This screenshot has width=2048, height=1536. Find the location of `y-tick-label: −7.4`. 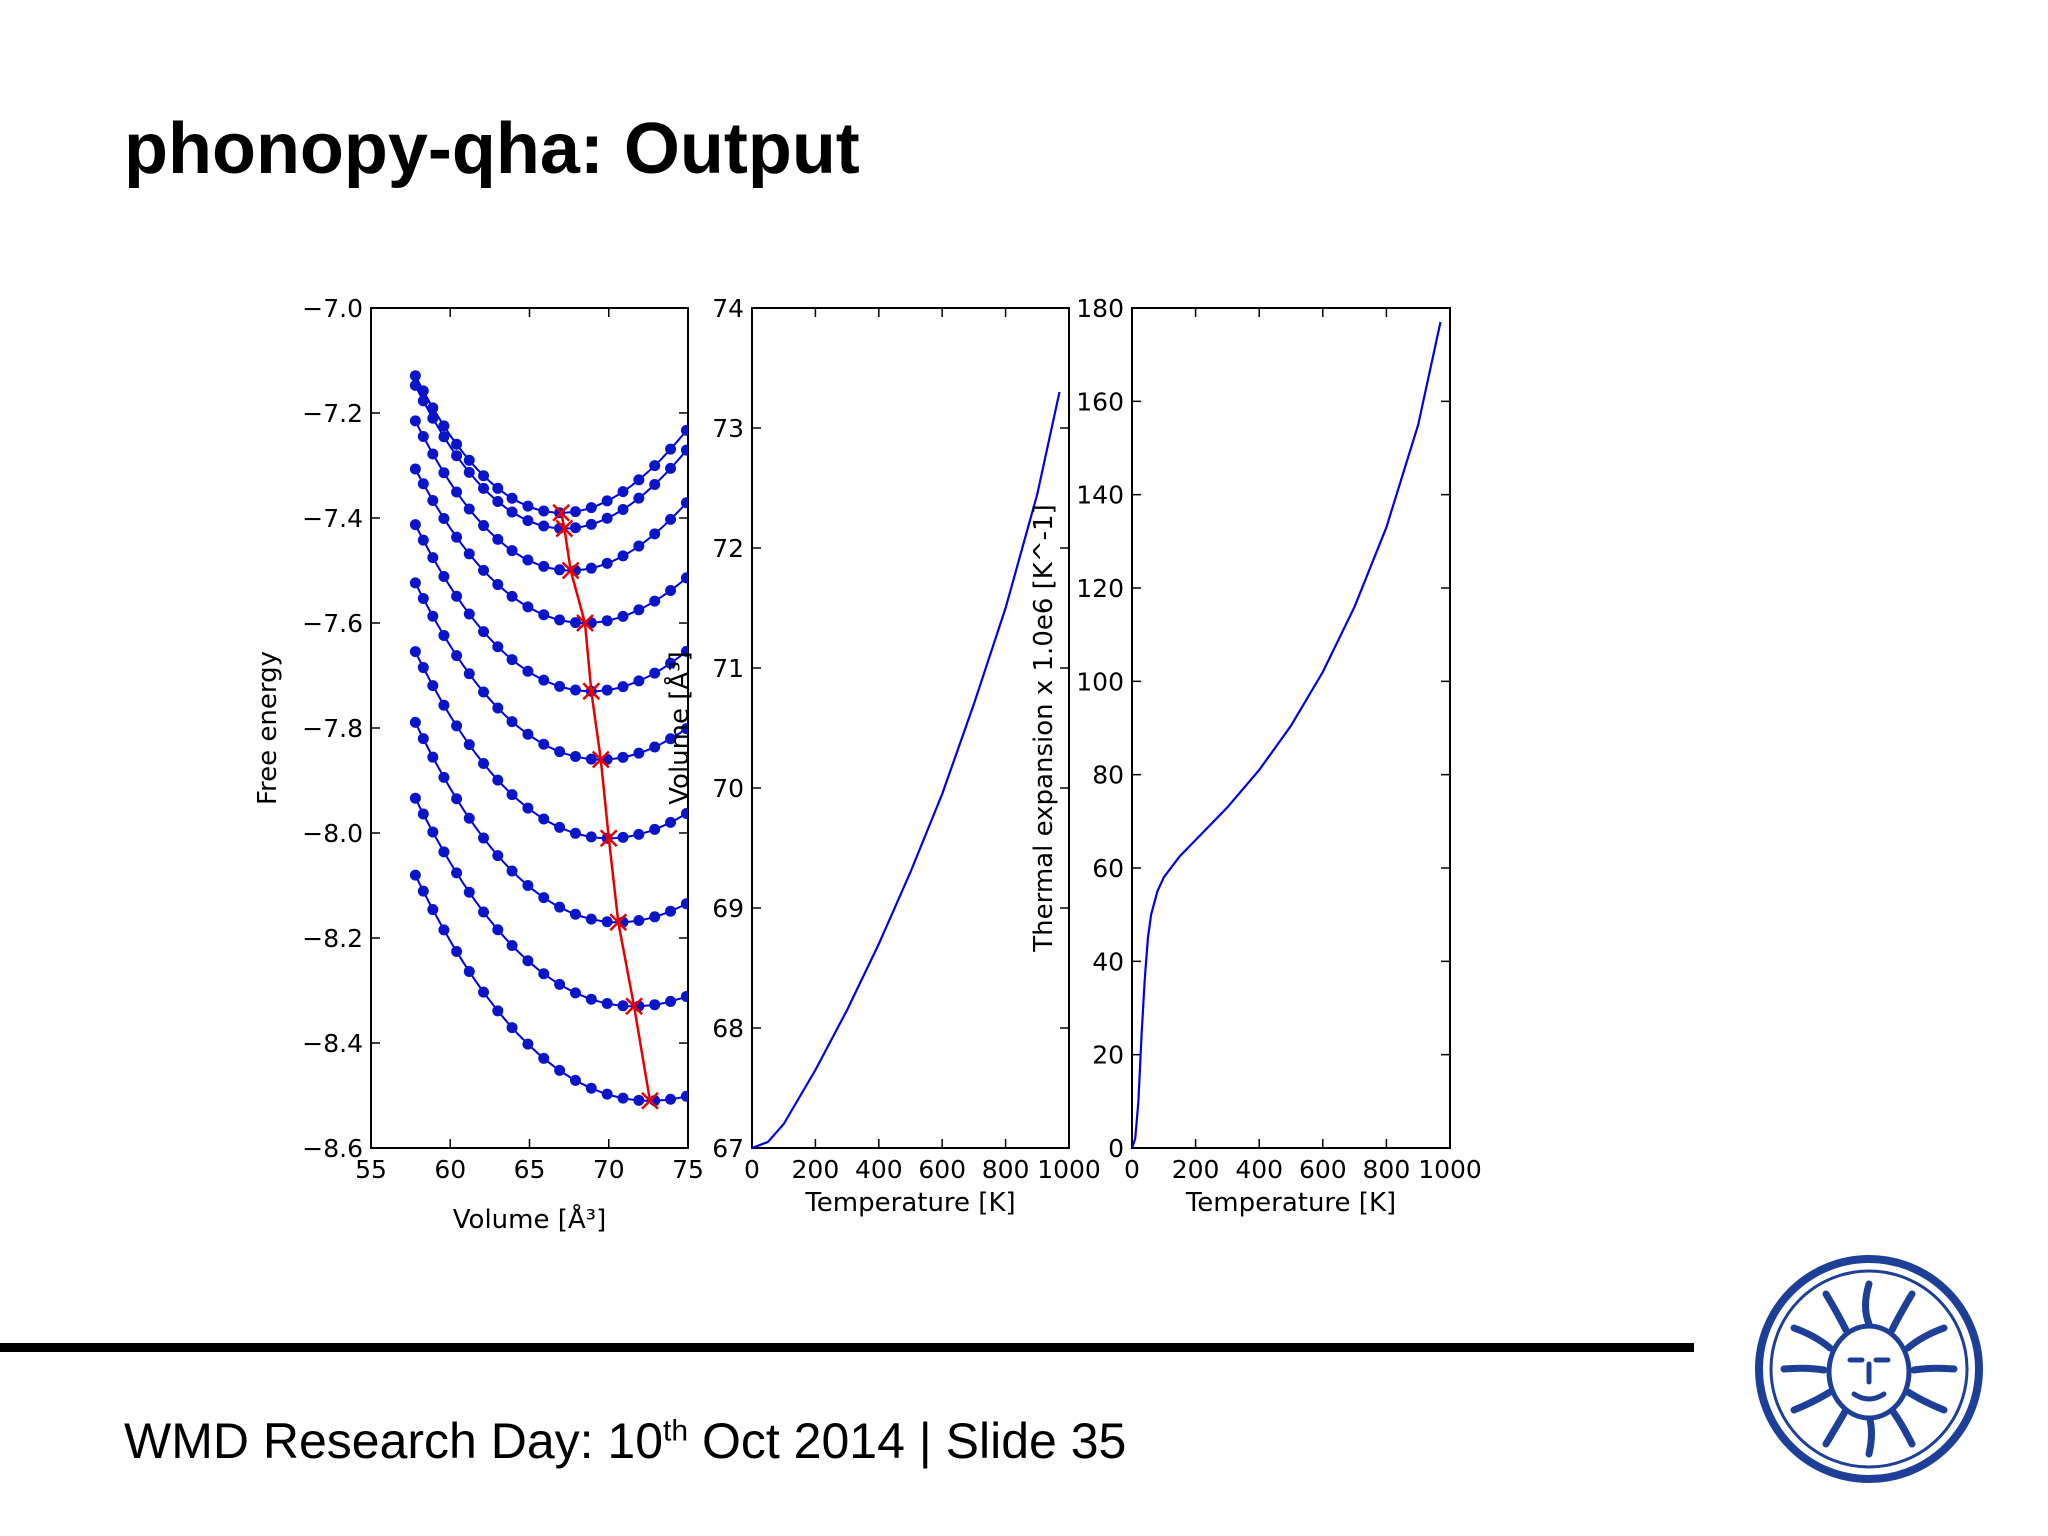

y-tick-label: −7.4 is located at coordinates (332, 518).